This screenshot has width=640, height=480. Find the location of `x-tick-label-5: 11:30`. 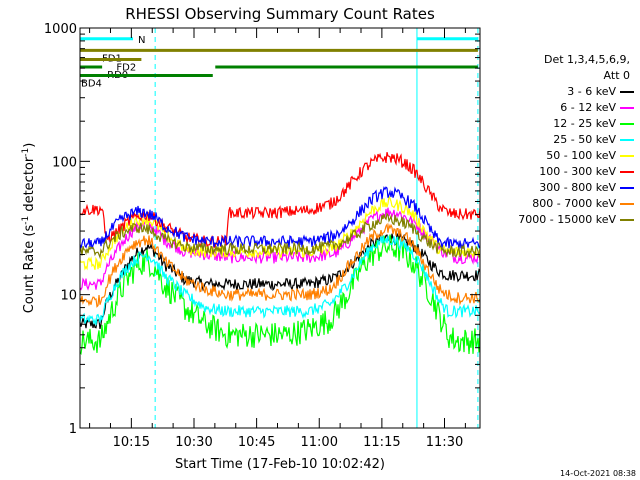

x-tick-label-5: 11:30 is located at coordinates (444, 442).